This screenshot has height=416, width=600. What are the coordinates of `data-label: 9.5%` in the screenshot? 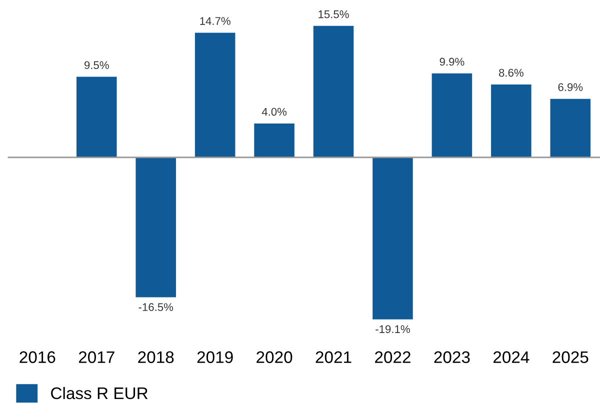 It's located at (96, 65).